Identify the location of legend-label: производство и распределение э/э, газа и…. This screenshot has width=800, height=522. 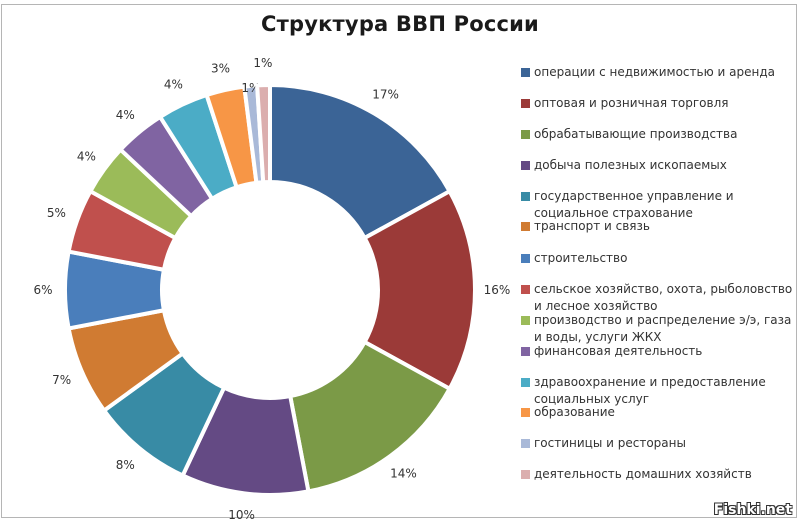
(663, 328).